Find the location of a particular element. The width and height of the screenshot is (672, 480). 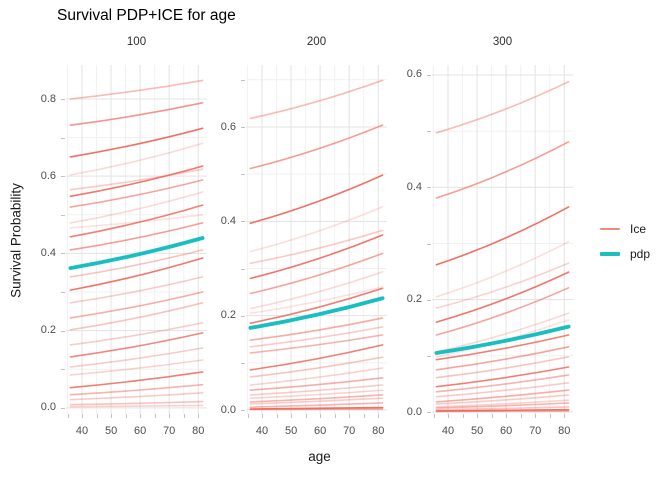

legend: Ice pdp is located at coordinates (625, 241).